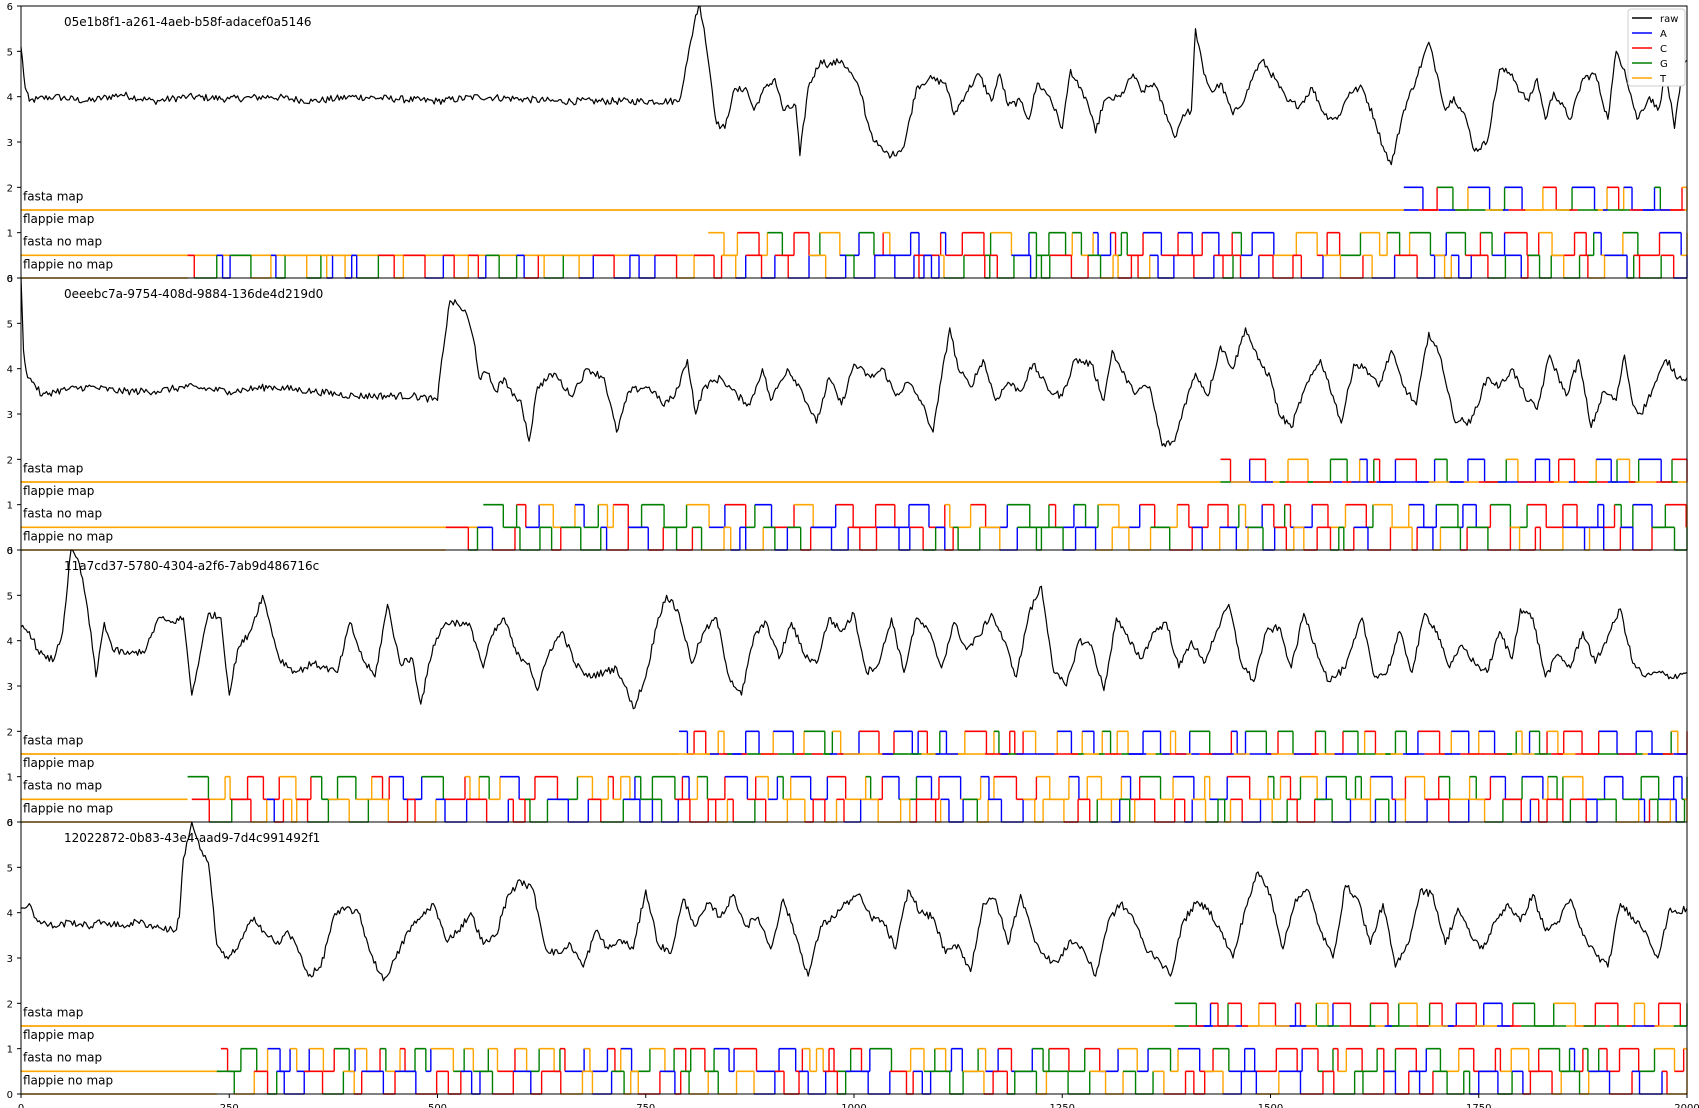  What do you see at coordinates (1663, 49) in the screenshot?
I see `legend-entry-label: C` at bounding box center [1663, 49].